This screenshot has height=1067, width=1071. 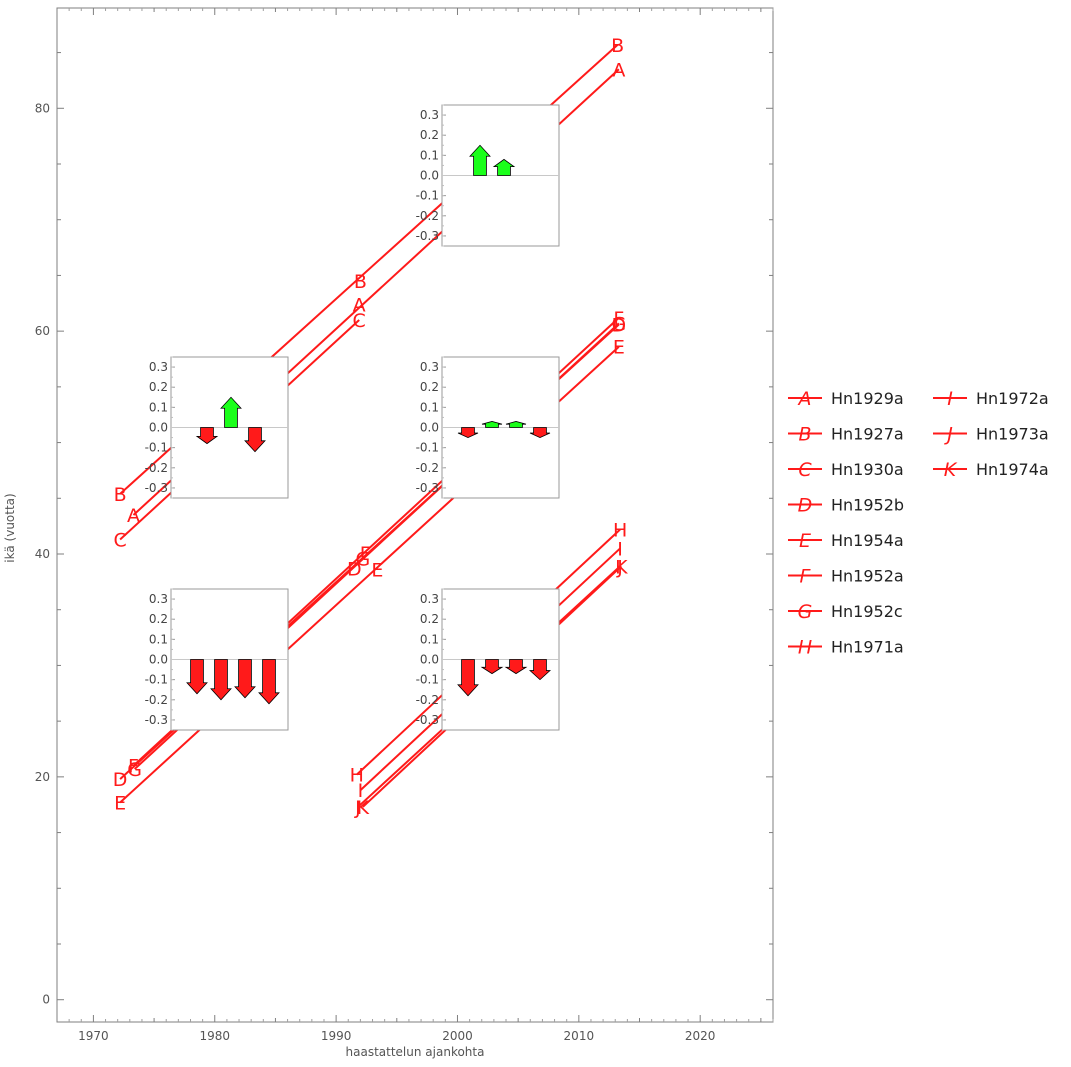 What do you see at coordinates (846, 541) in the screenshot?
I see `legend-item-hn1954a: E Hn1954a` at bounding box center [846, 541].